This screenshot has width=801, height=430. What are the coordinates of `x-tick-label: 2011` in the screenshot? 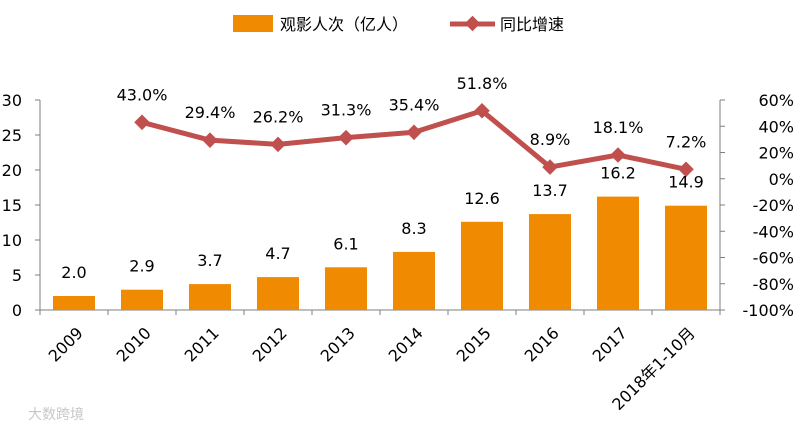 It's located at (202, 344).